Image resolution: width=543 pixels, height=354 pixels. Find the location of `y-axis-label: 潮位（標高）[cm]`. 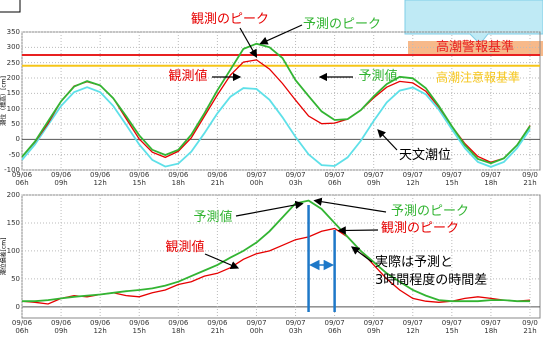

y-axis-label: 潮位（標高）[cm] is located at coordinates (4, 101).